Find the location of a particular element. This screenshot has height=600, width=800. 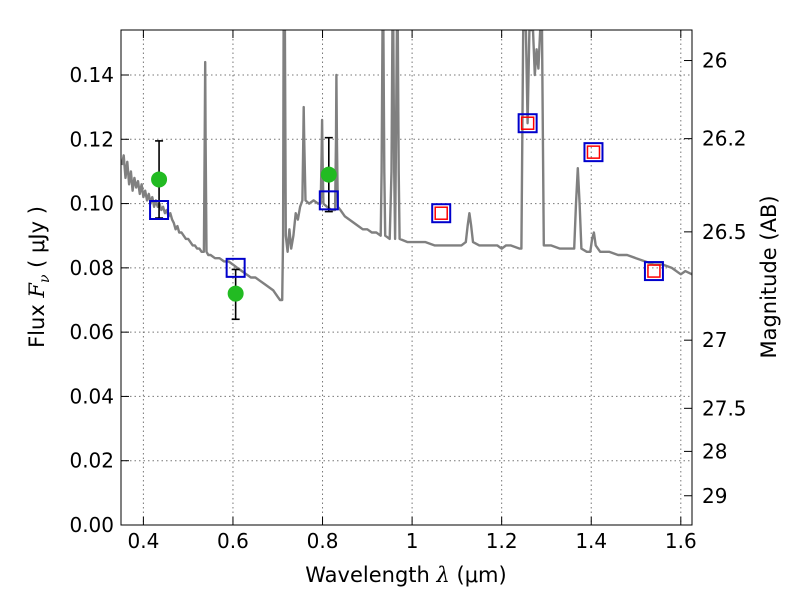

y-tick-label: 0.00 is located at coordinates (91, 525).